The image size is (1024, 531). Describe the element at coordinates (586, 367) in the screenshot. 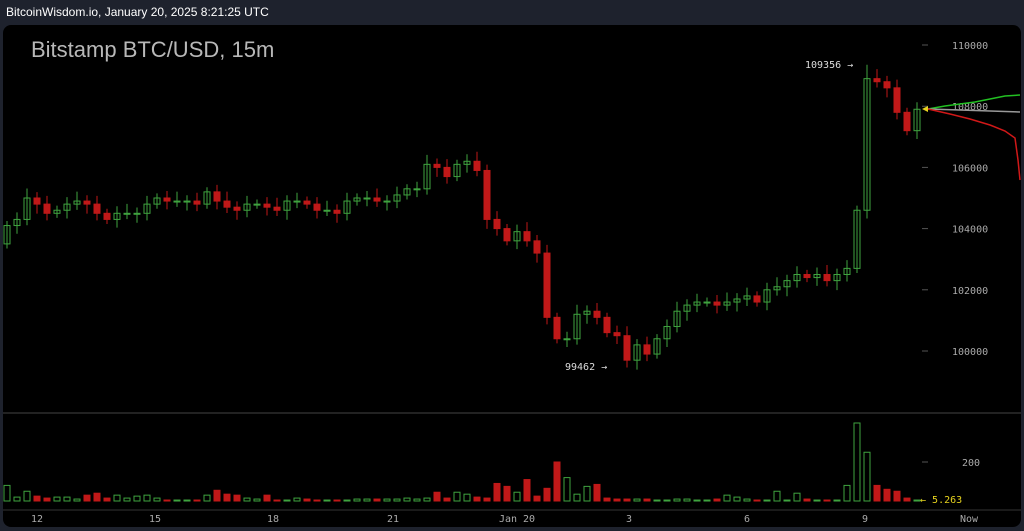

I see `low-annotation: 99462 →` at that location.